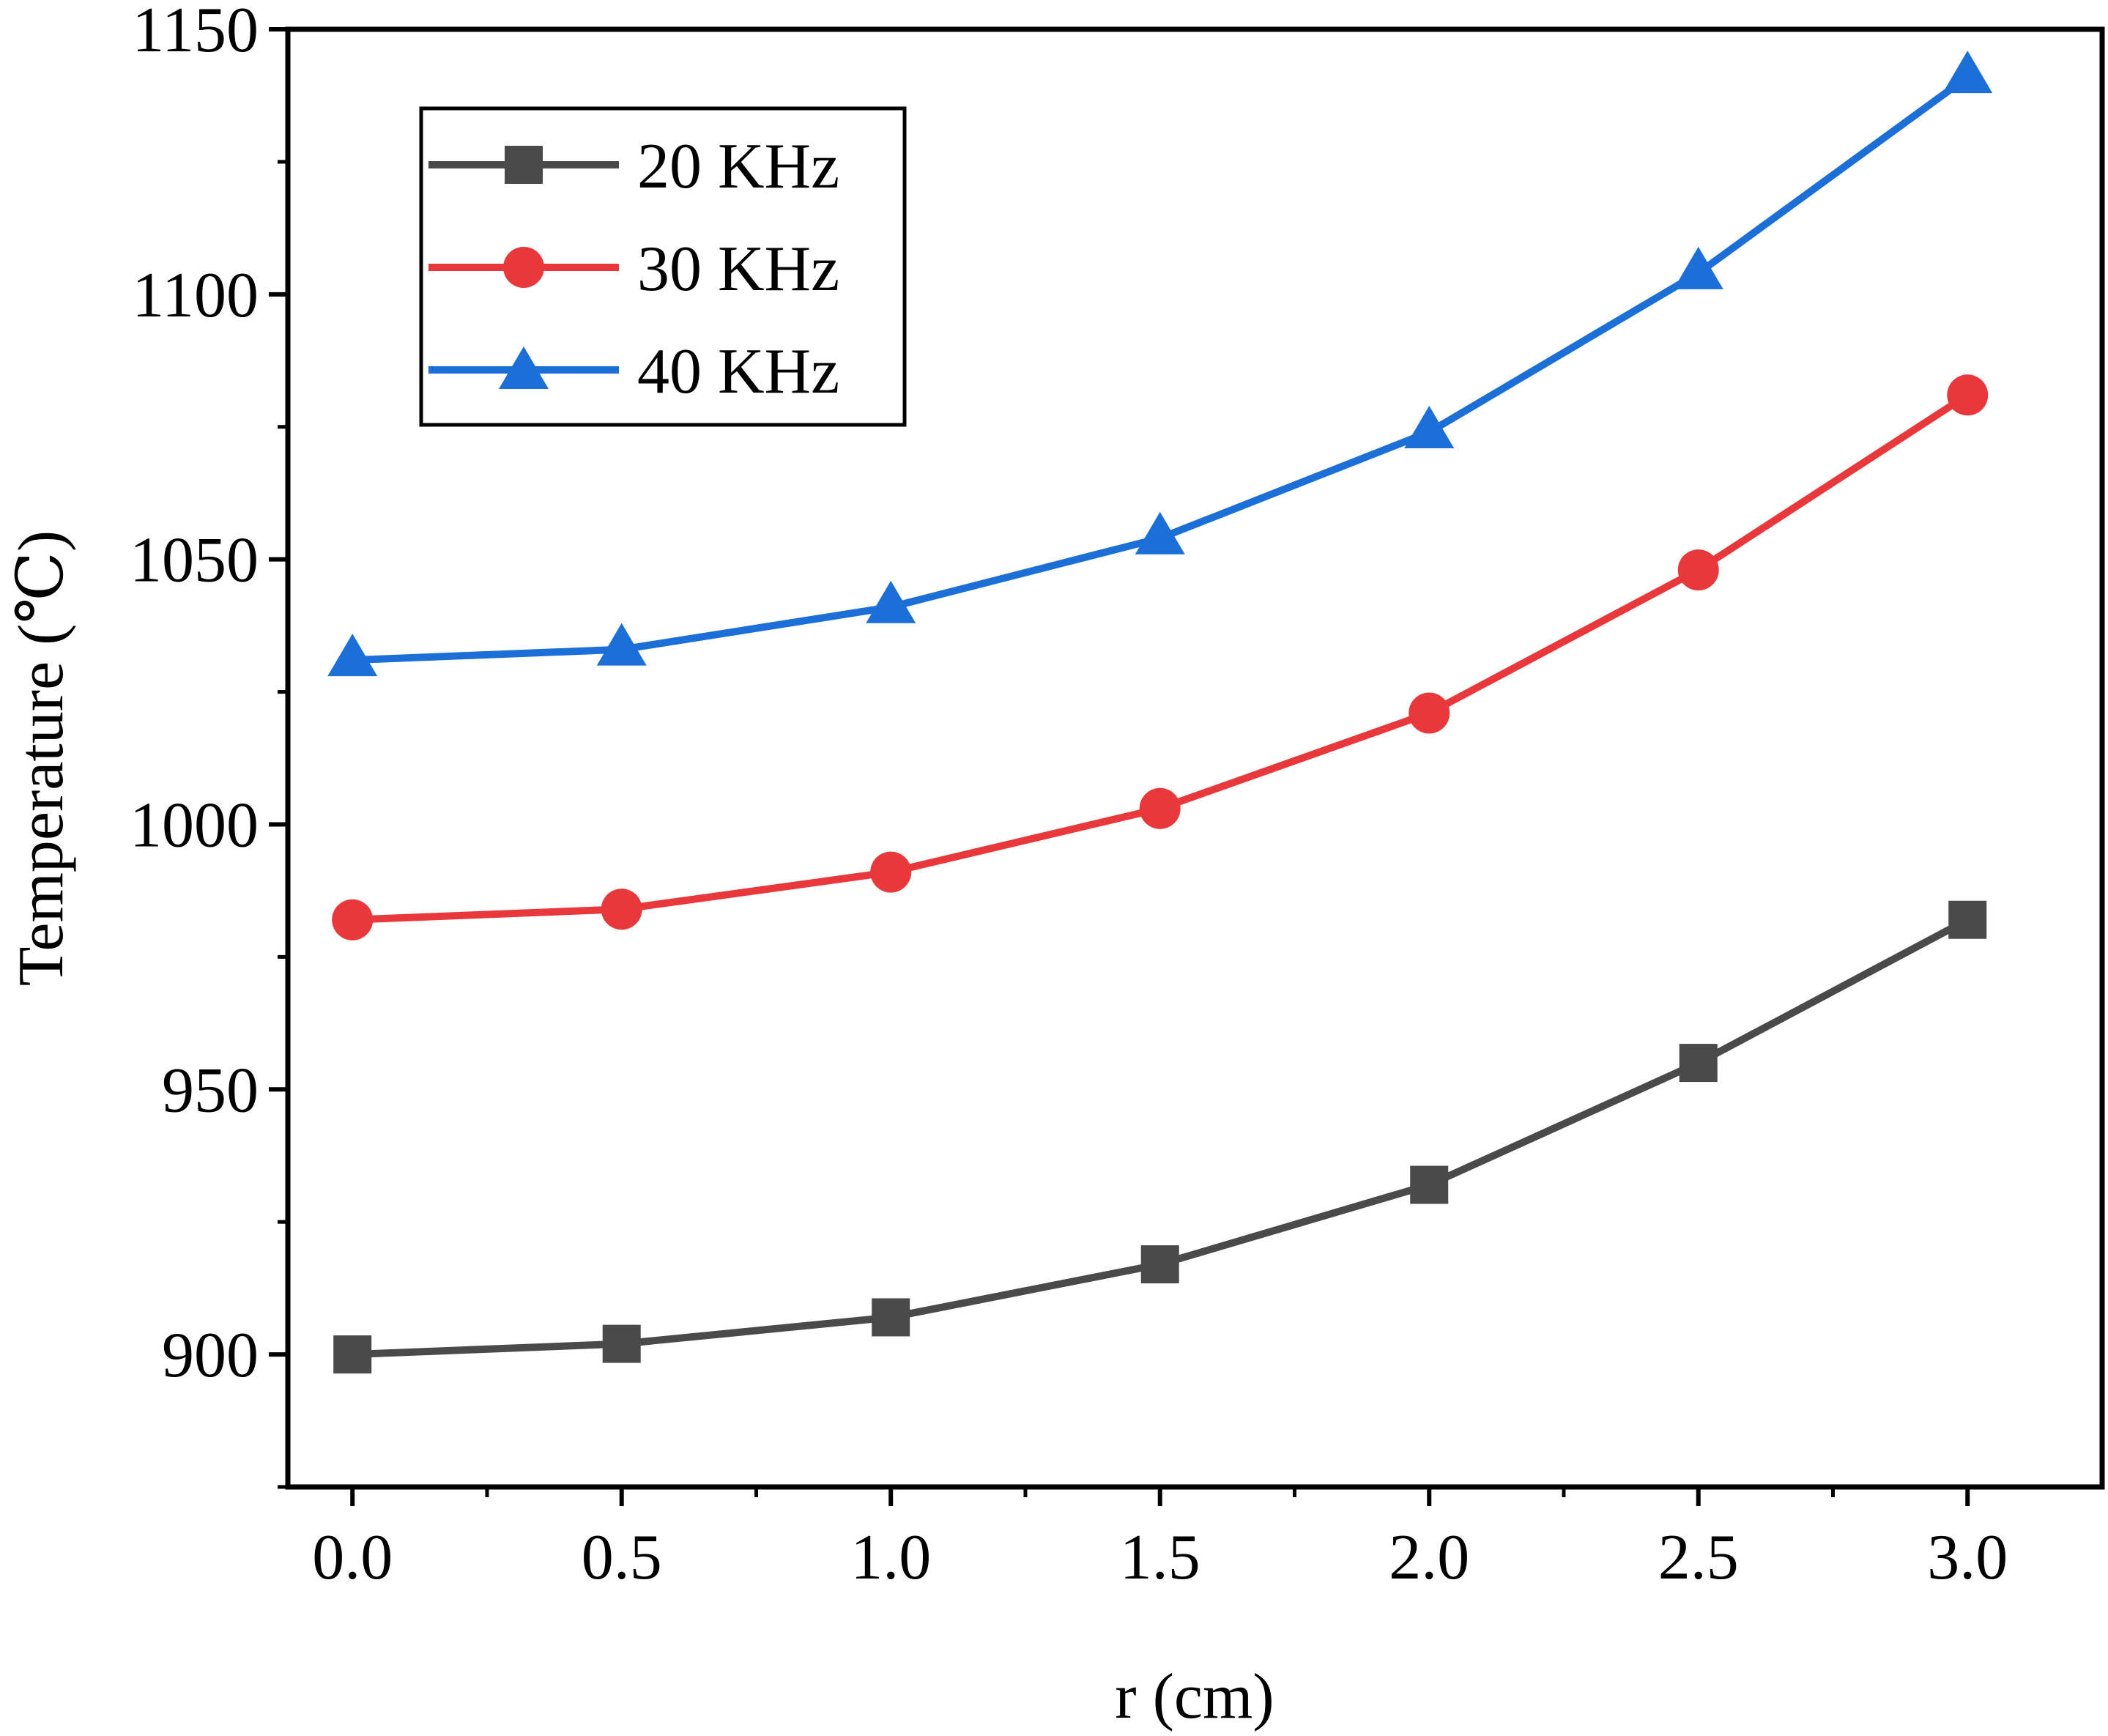 The width and height of the screenshot is (2108, 1736). I want to click on x-tick-labels: 0.0 0.5 1.0 1.5 2.0 2.5 3.0, so click(1160, 1557).